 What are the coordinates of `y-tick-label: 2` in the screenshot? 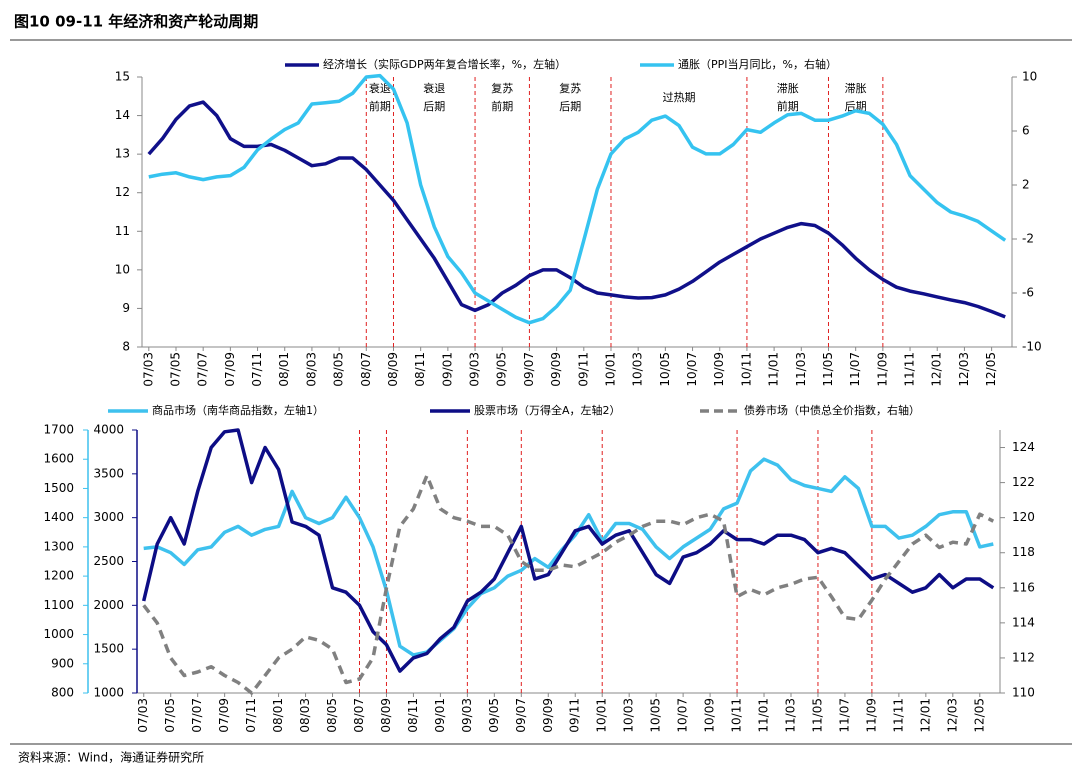 It's located at (1026, 185).